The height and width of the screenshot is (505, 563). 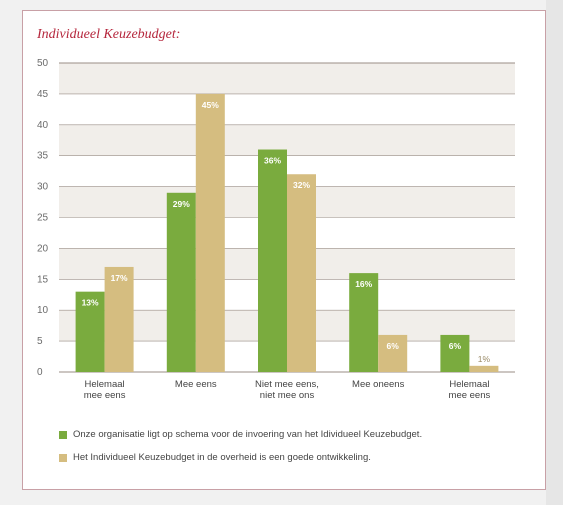 What do you see at coordinates (43, 94) in the screenshot?
I see `y-tick-label: 45` at bounding box center [43, 94].